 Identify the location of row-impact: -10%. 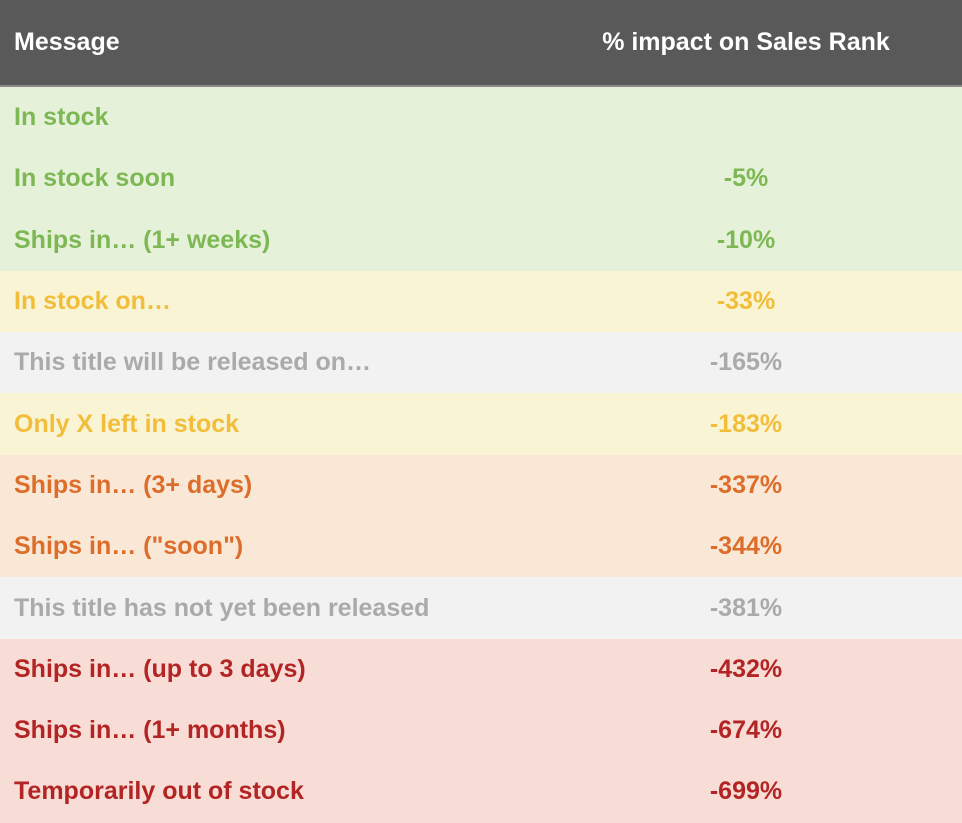
(746, 239).